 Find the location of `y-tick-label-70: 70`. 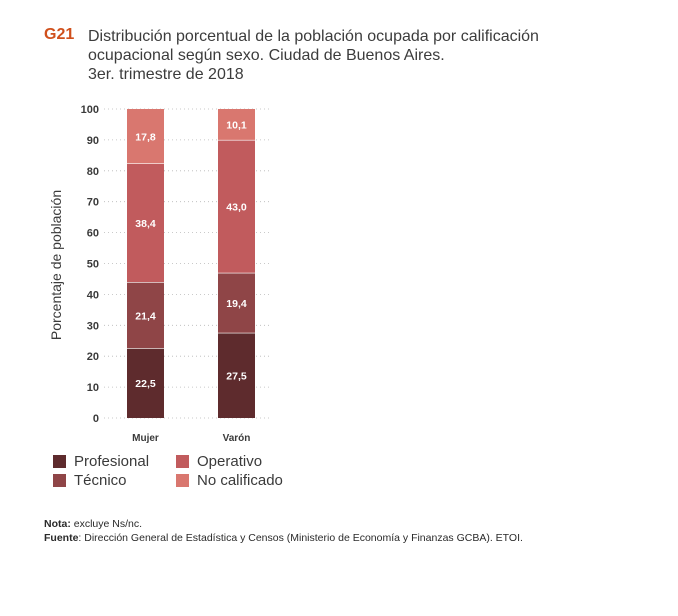

y-tick-label-70: 70 is located at coordinates (93, 203).